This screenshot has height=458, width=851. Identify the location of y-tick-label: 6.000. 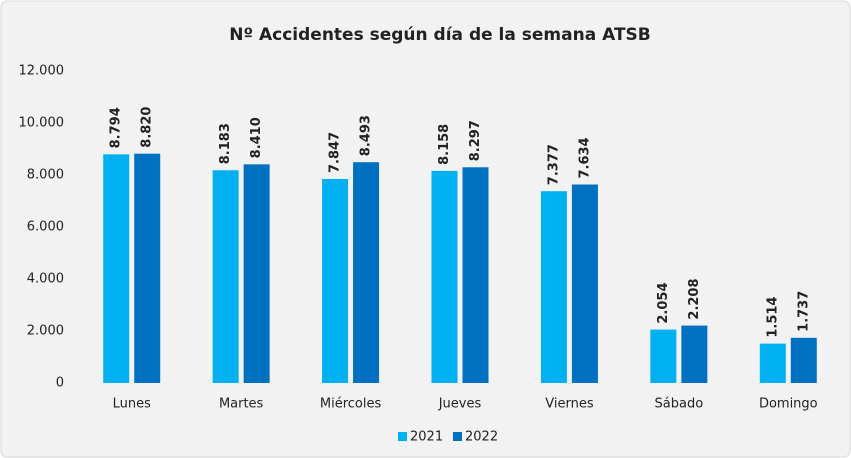
(45, 227).